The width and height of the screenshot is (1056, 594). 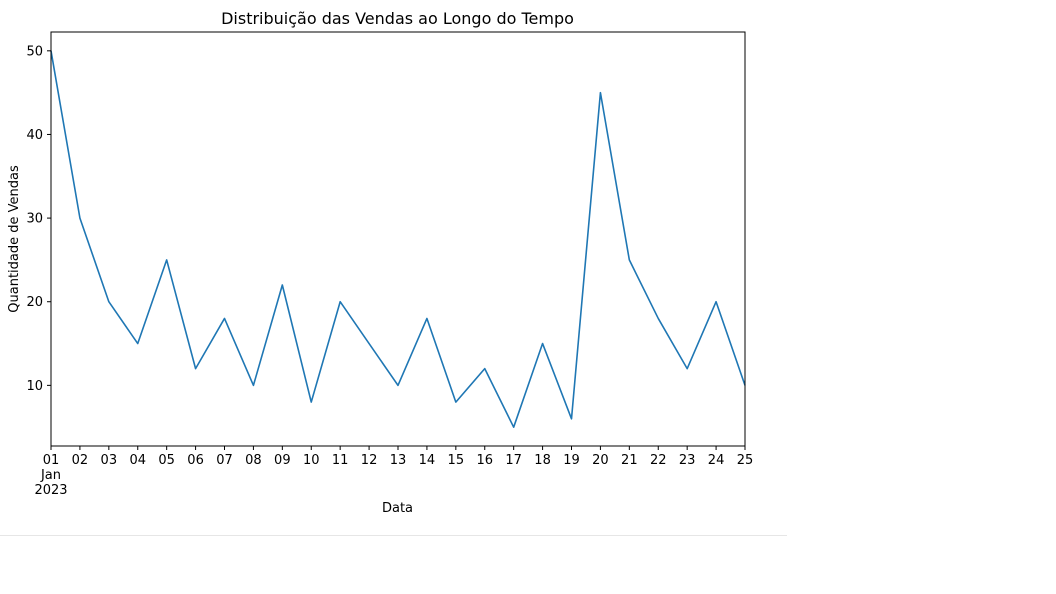 What do you see at coordinates (195, 460) in the screenshot?
I see `x-tick-label: 06` at bounding box center [195, 460].